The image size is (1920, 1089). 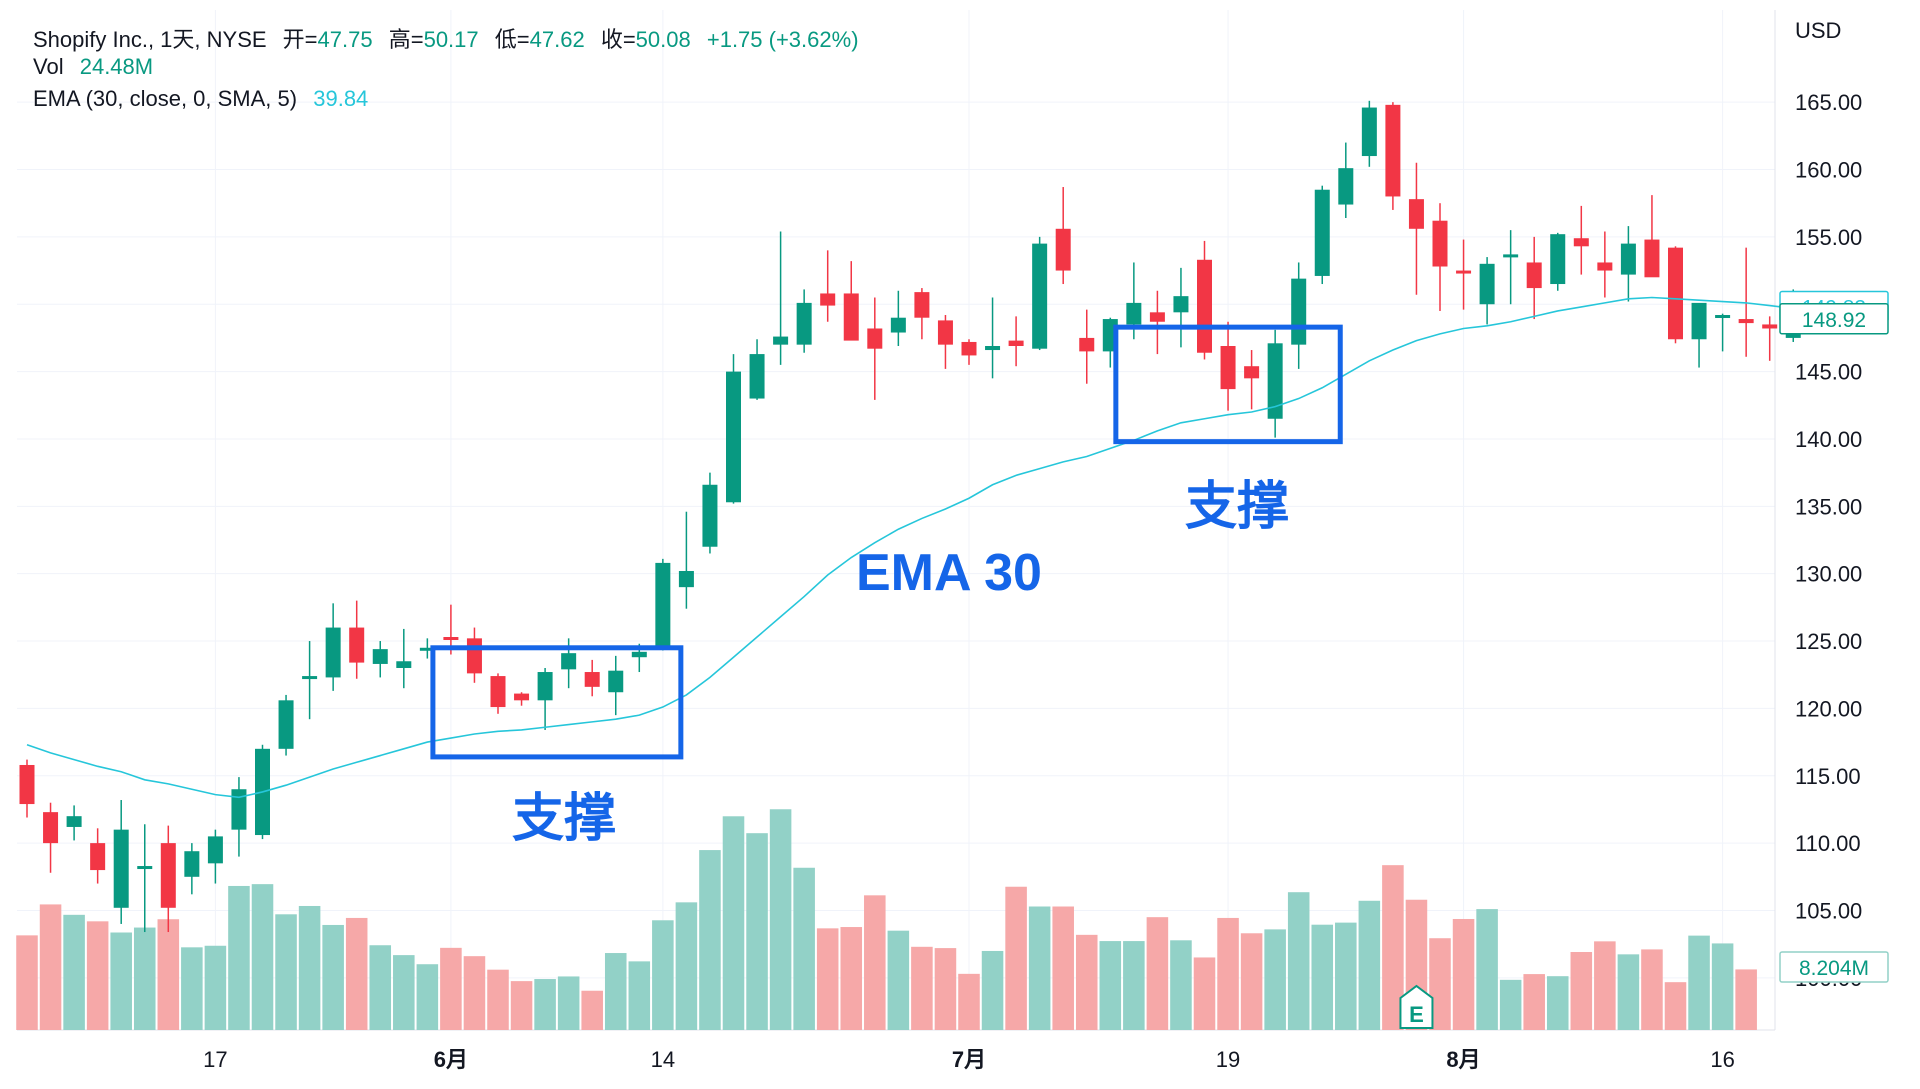 I want to click on open-value: 47.75, so click(x=345, y=39).